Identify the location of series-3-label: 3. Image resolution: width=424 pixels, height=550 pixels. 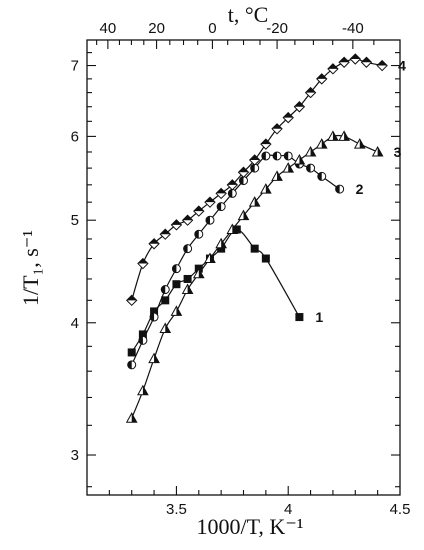
(398, 152).